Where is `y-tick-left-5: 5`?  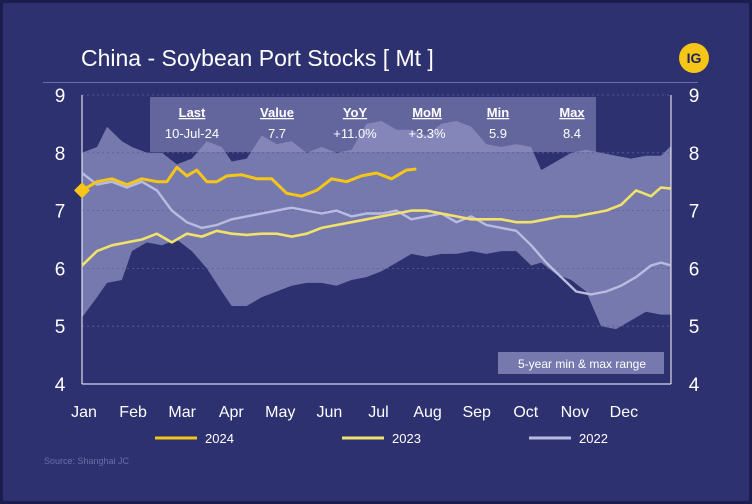
y-tick-left-5: 5 is located at coordinates (60, 327).